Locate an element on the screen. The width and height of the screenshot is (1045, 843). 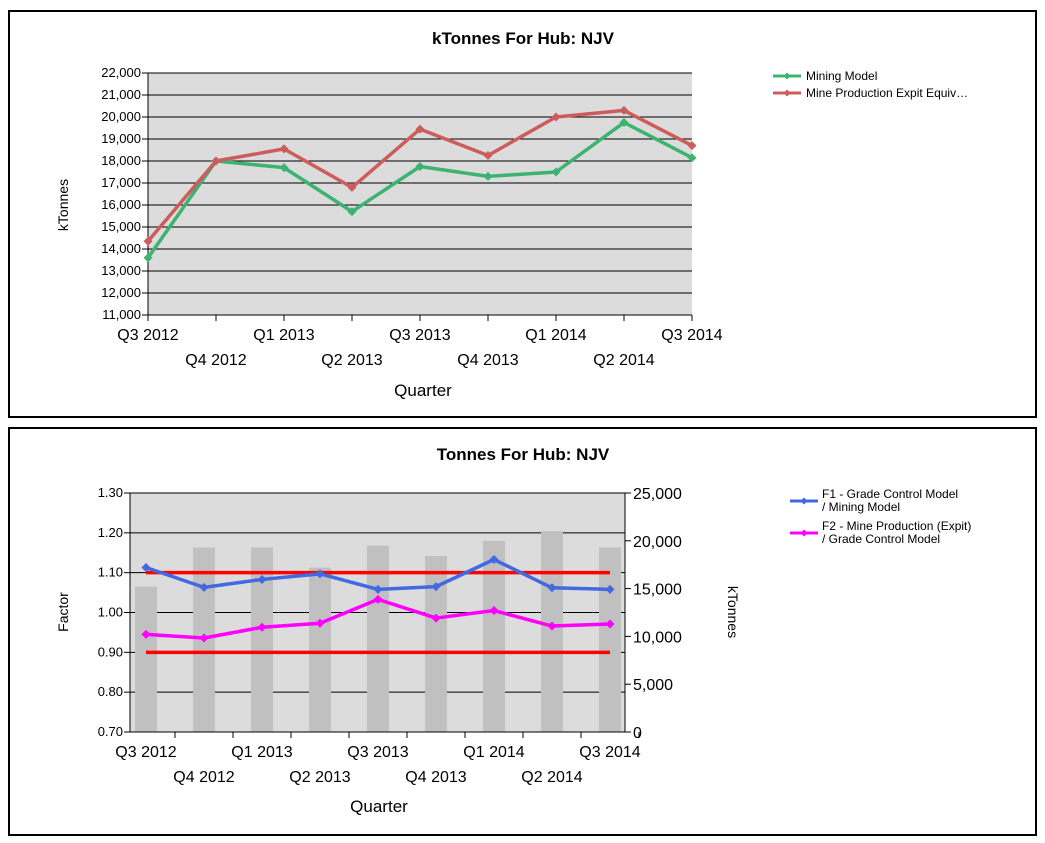
y2-tick-label: 10,000 is located at coordinates (657, 637).